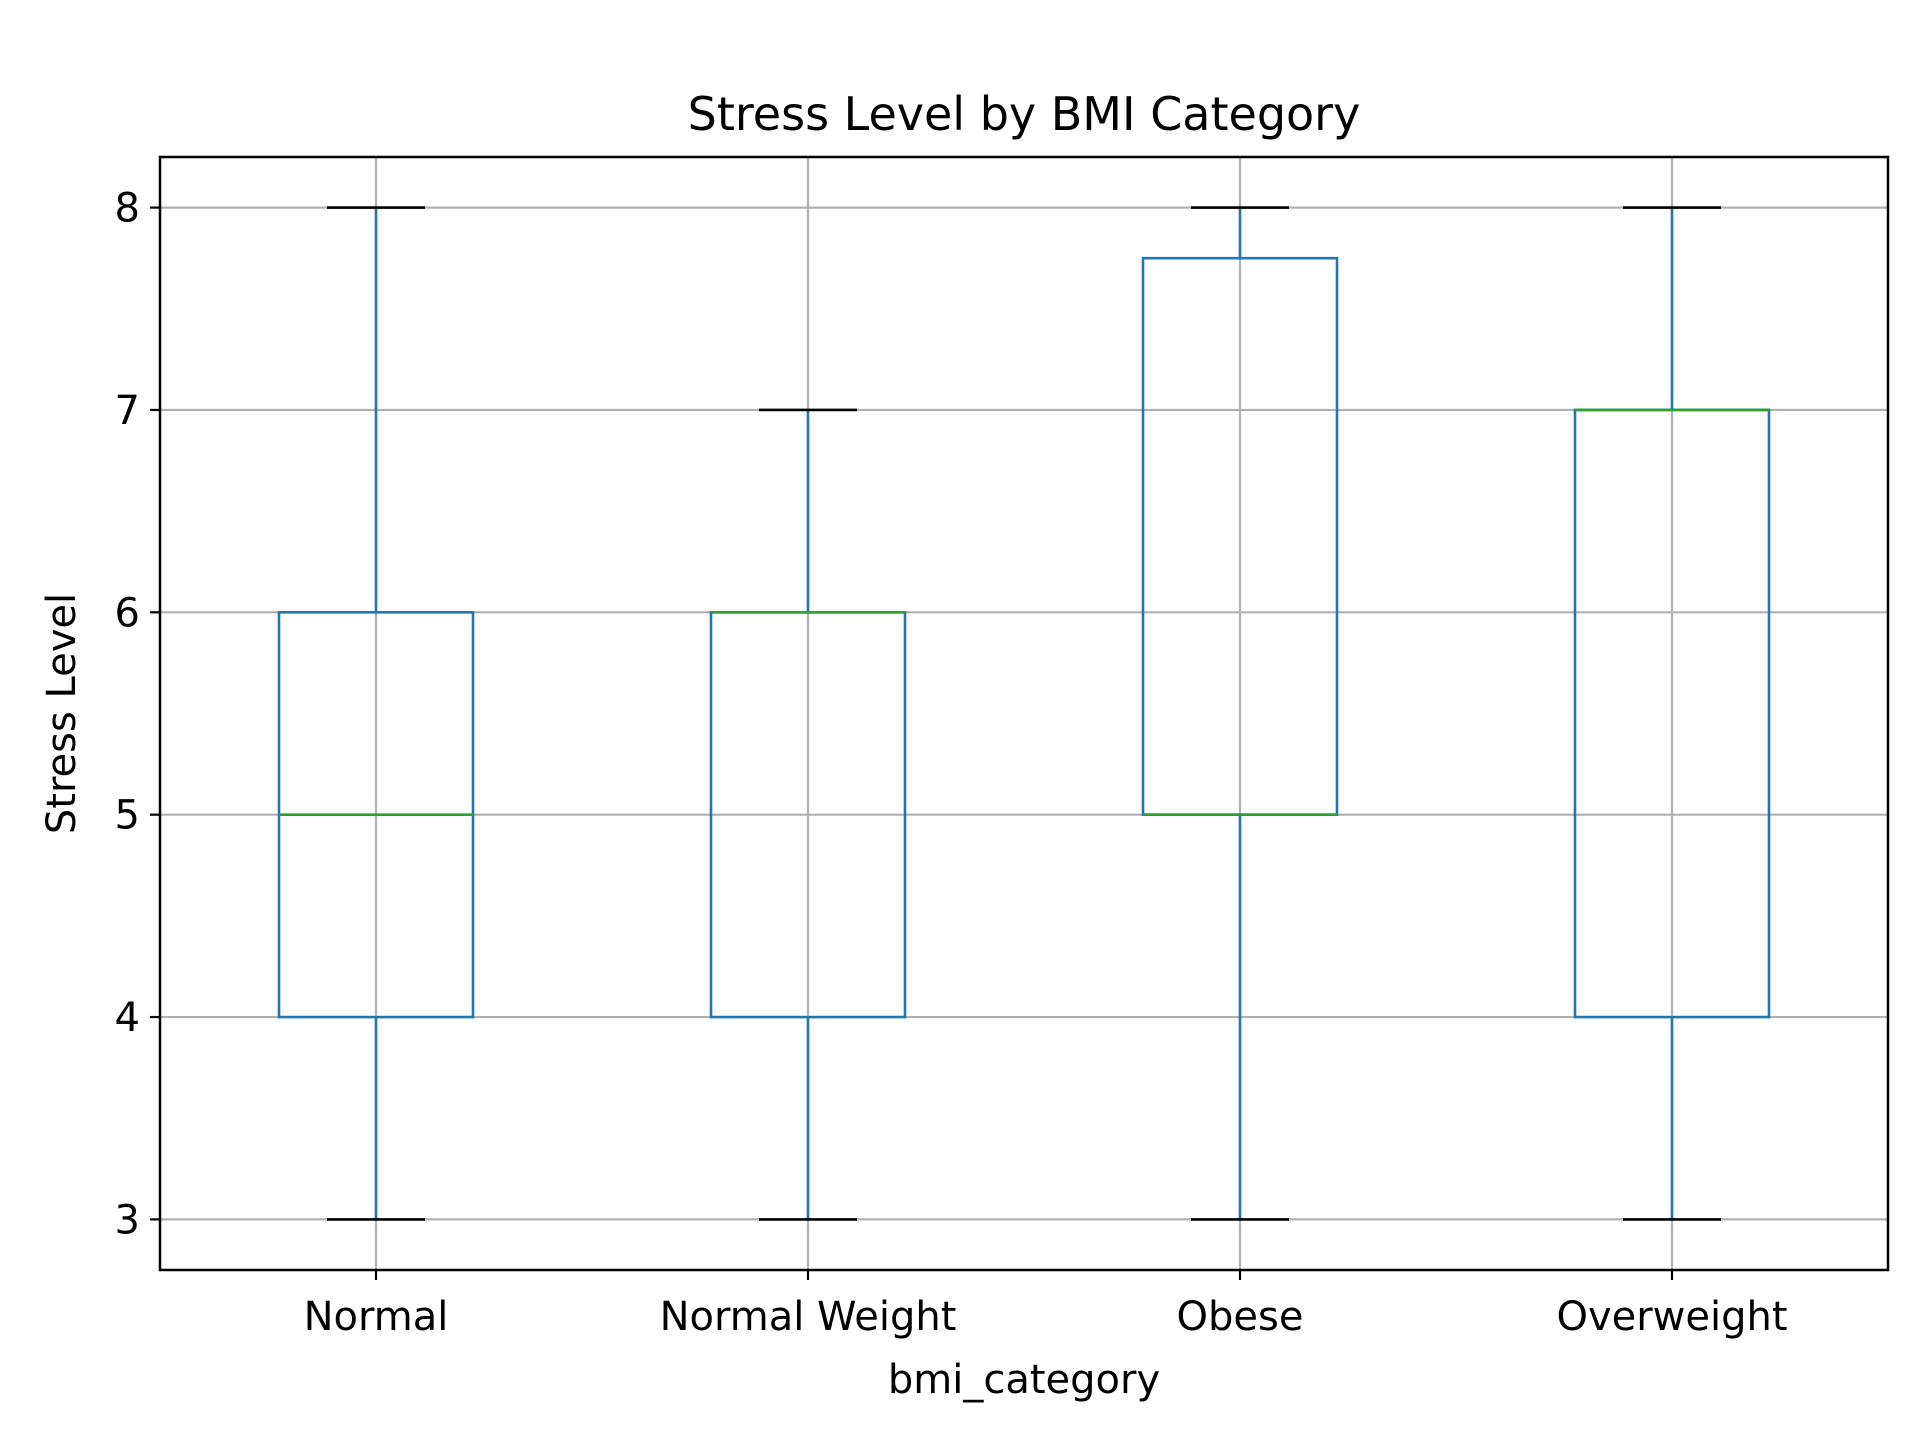 The width and height of the screenshot is (1920, 1440). I want to click on x-tick-label: Normal, so click(376, 1317).